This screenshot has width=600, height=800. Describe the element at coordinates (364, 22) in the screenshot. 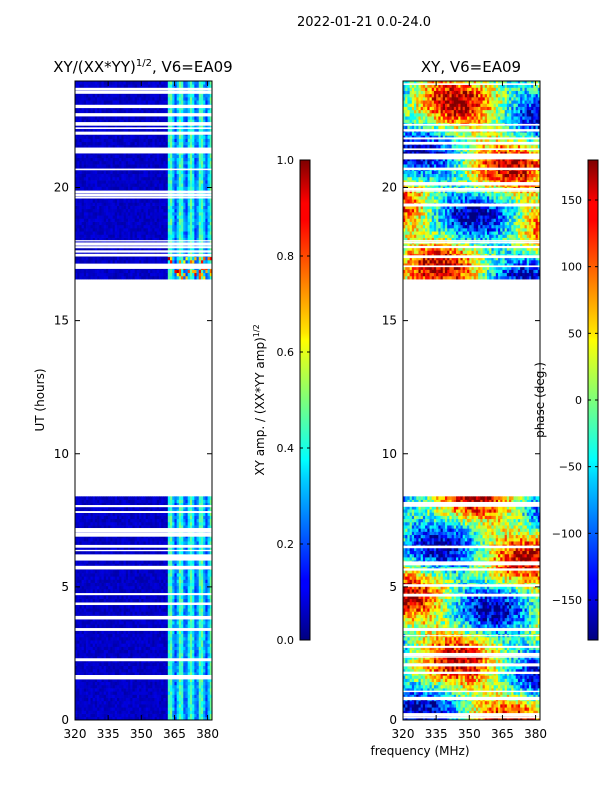

I see `suptitle: 2022-01-21 0.0-24.0` at that location.